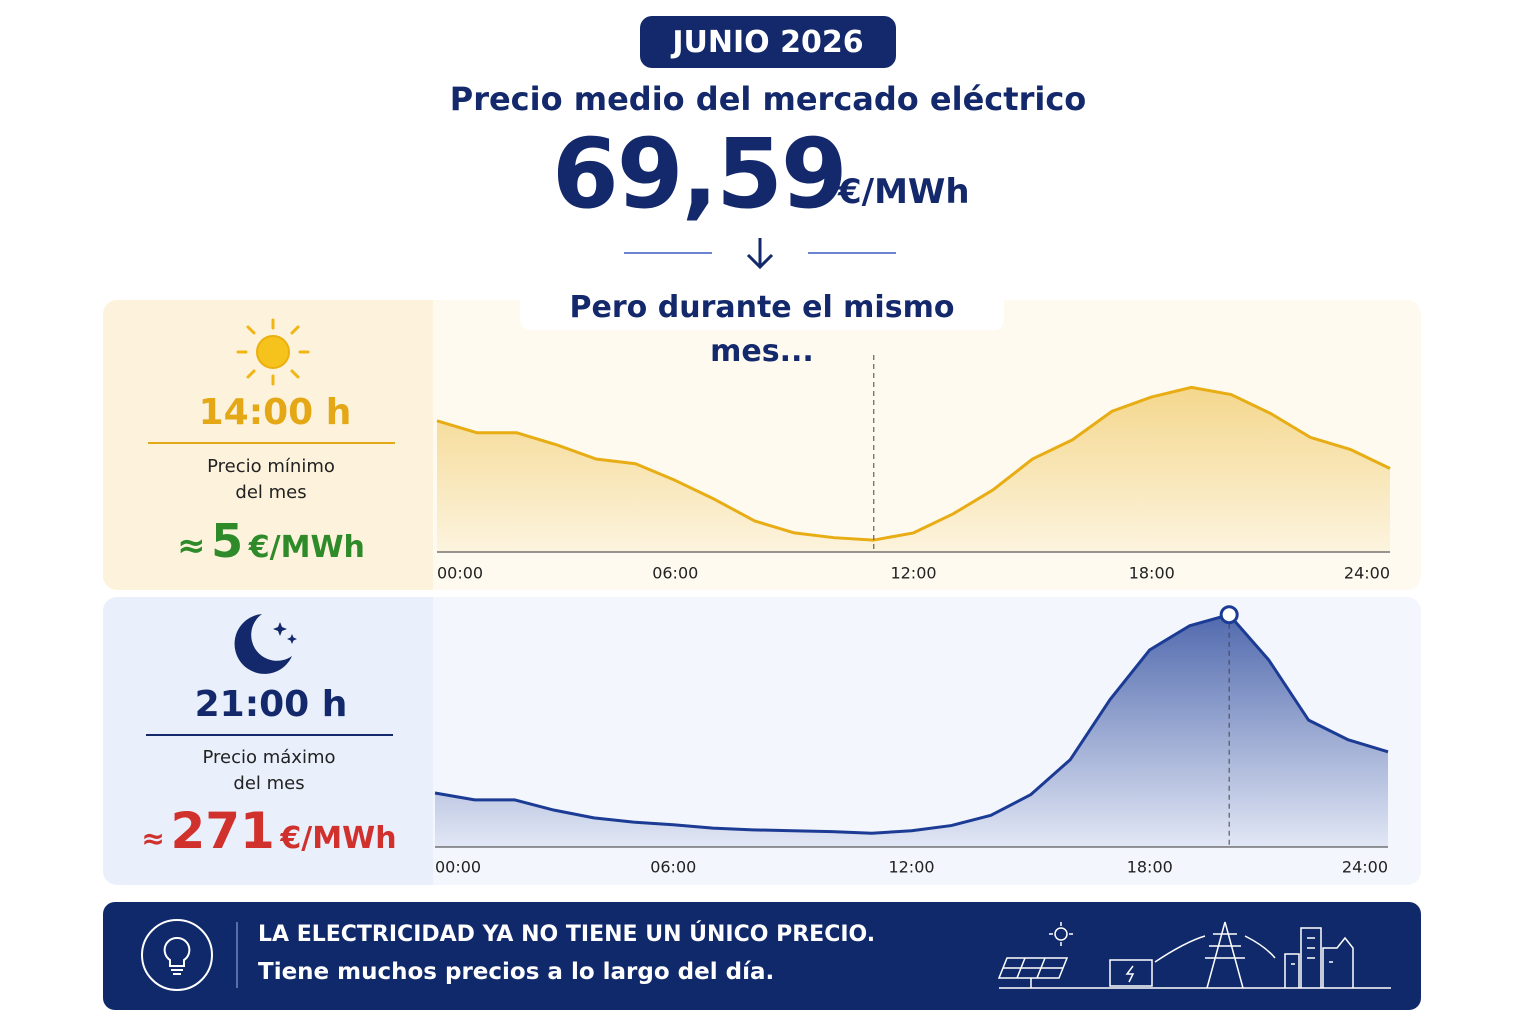  Describe the element at coordinates (271, 466) in the screenshot. I see `min-label-1: Precio mínimo` at that location.